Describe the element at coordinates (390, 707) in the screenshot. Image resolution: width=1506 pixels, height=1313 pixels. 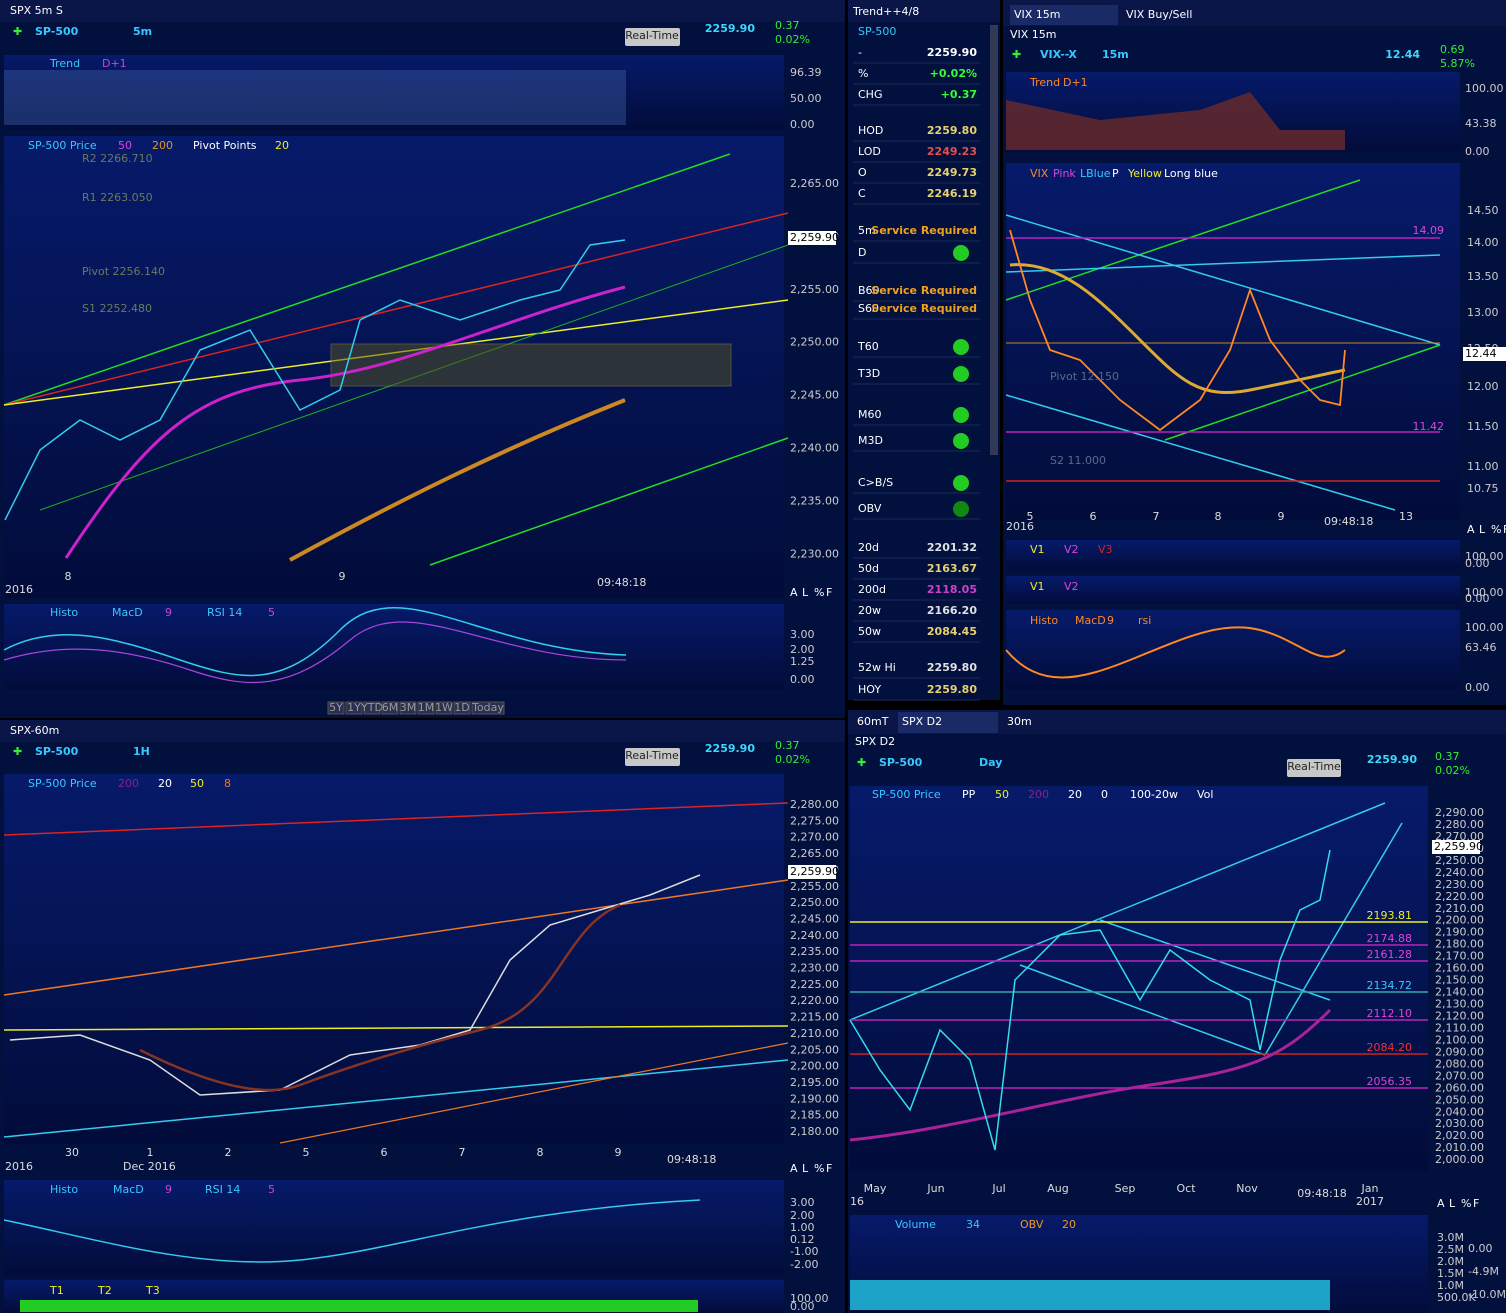
I see `range-button: 6M` at that location.